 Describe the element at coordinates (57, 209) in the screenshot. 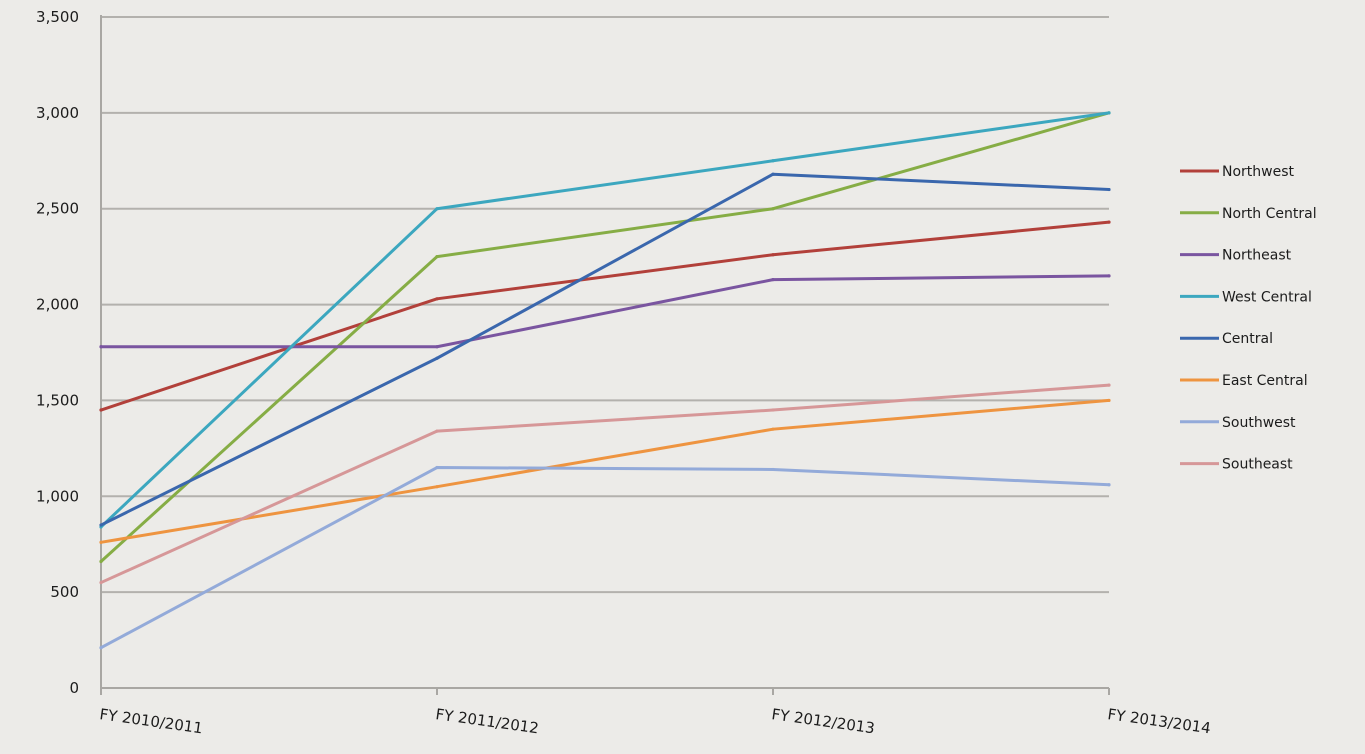

I see `y-tick-label: 2,500` at that location.